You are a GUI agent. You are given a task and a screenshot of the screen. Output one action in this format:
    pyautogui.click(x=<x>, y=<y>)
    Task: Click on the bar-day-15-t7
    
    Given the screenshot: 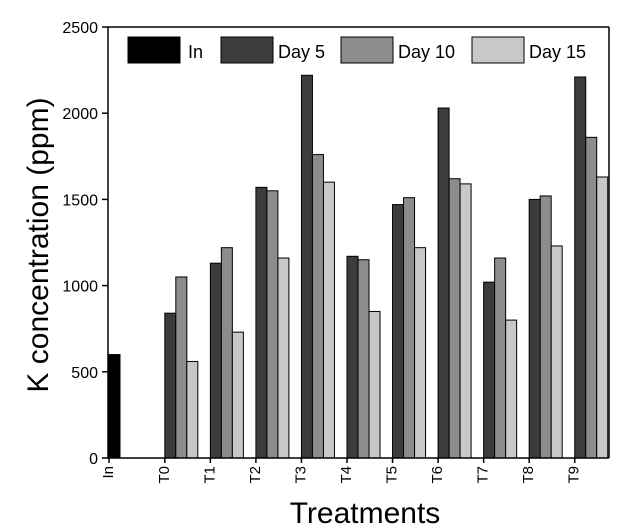 What is the action you would take?
    pyautogui.click(x=511, y=389)
    